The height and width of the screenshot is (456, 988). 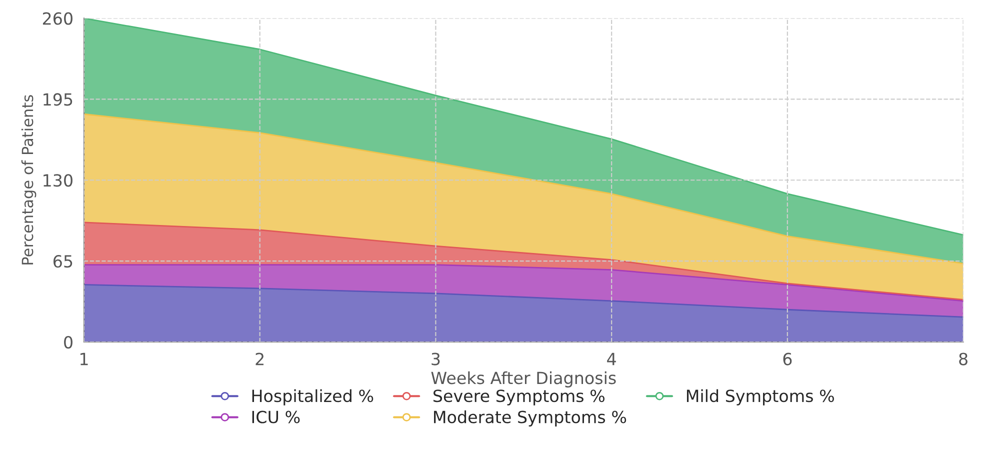 What do you see at coordinates (58, 99) in the screenshot?
I see `y-tick-label: 195` at bounding box center [58, 99].